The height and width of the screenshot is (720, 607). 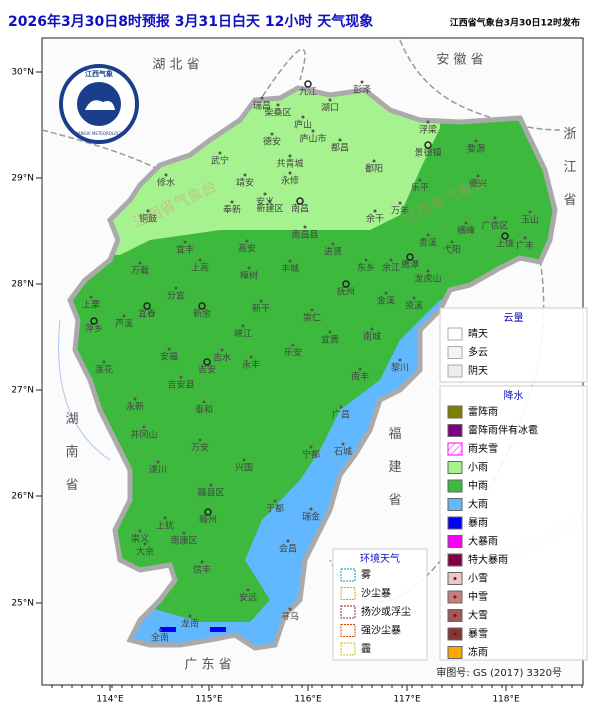 I want to click on province-label: 福 建 省, so click(x=394, y=469).